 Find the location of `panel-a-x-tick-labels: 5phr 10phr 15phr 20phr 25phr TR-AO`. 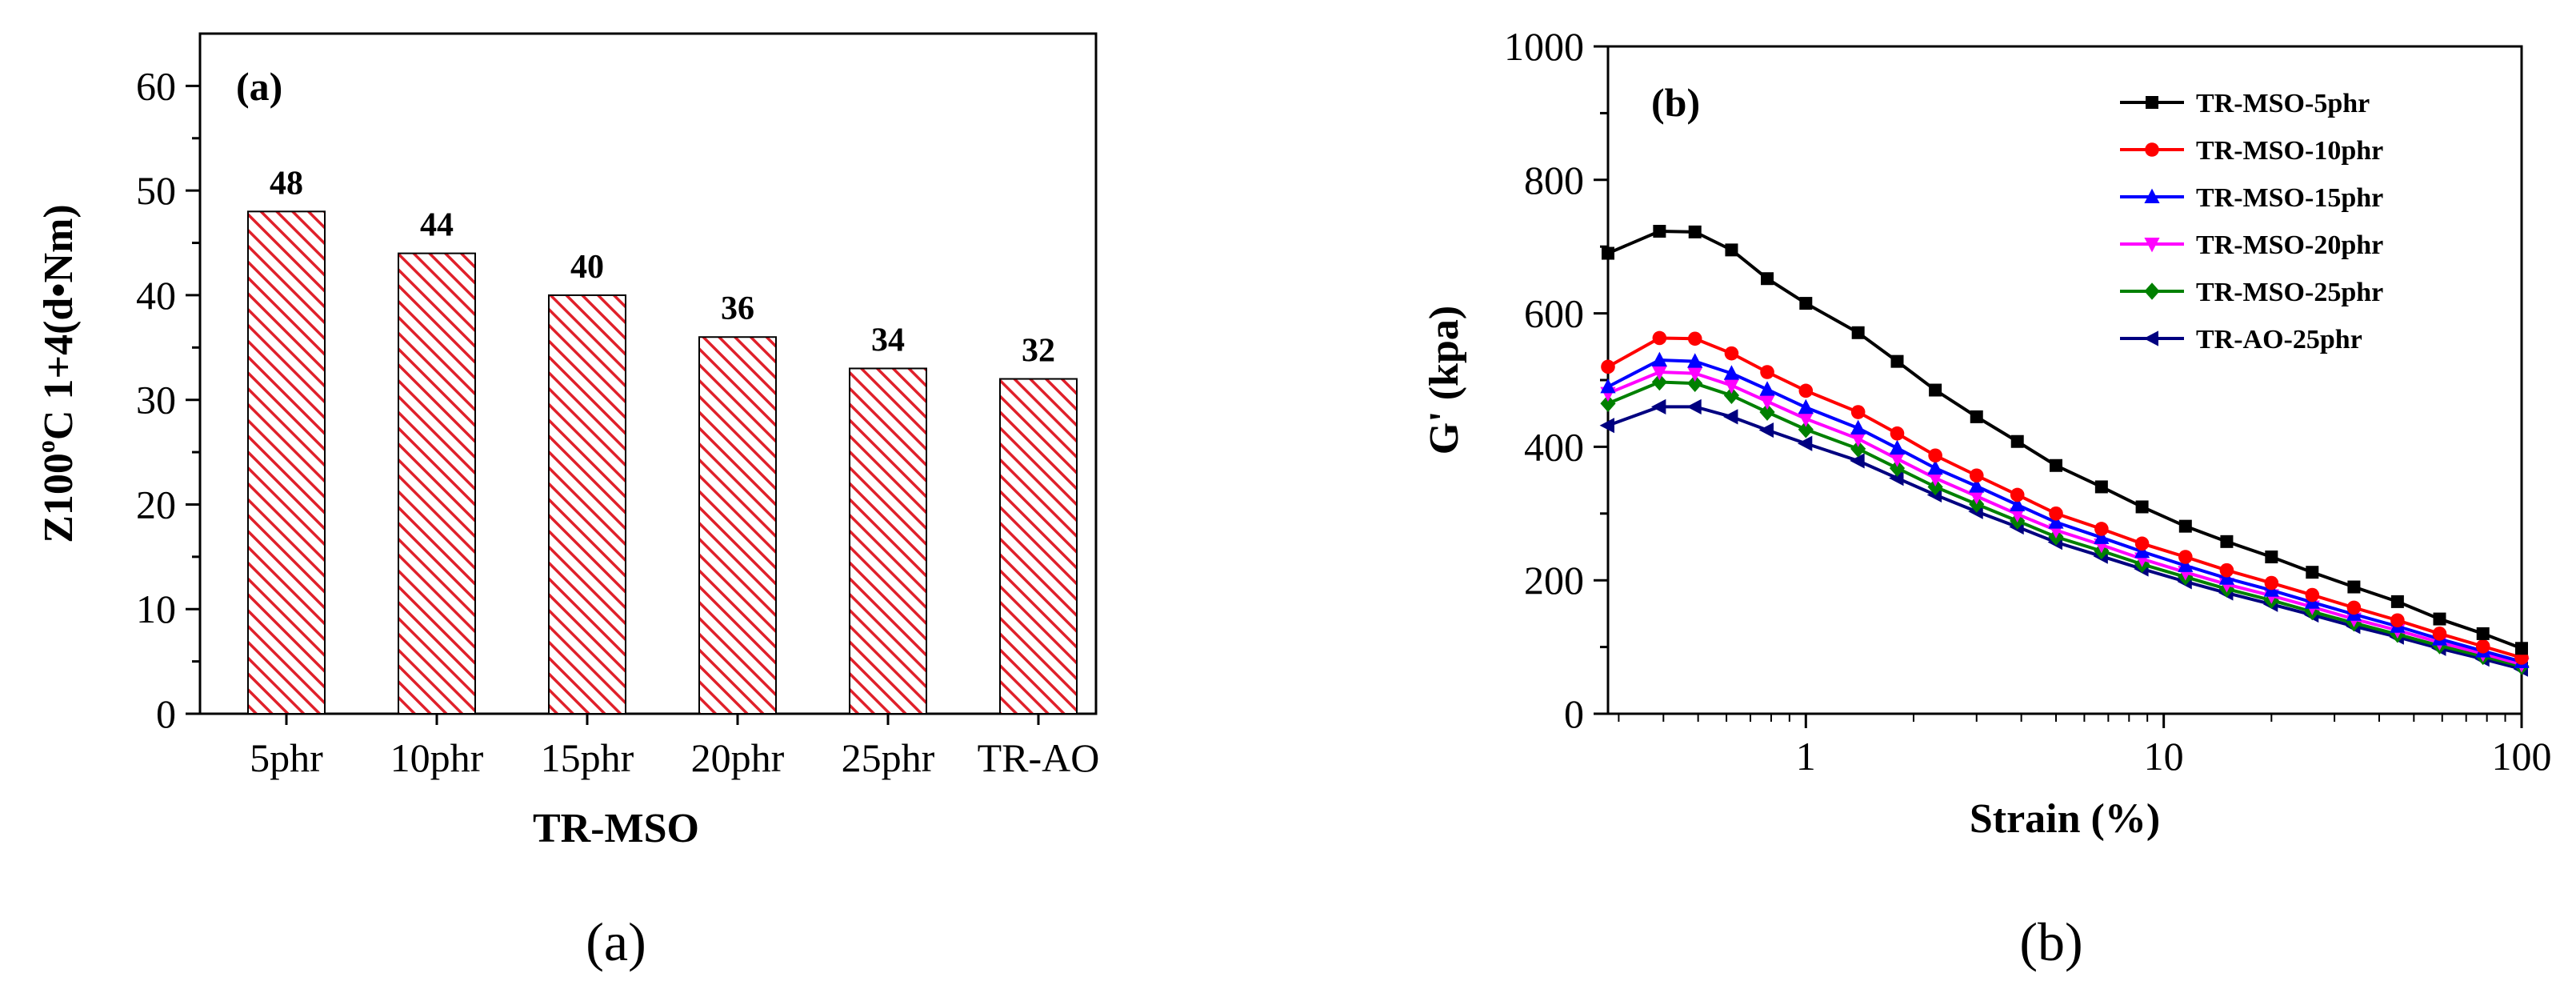

panel-a-x-tick-labels: 5phr 10phr 15phr 20phr 25phr TR-AO is located at coordinates (674, 747).